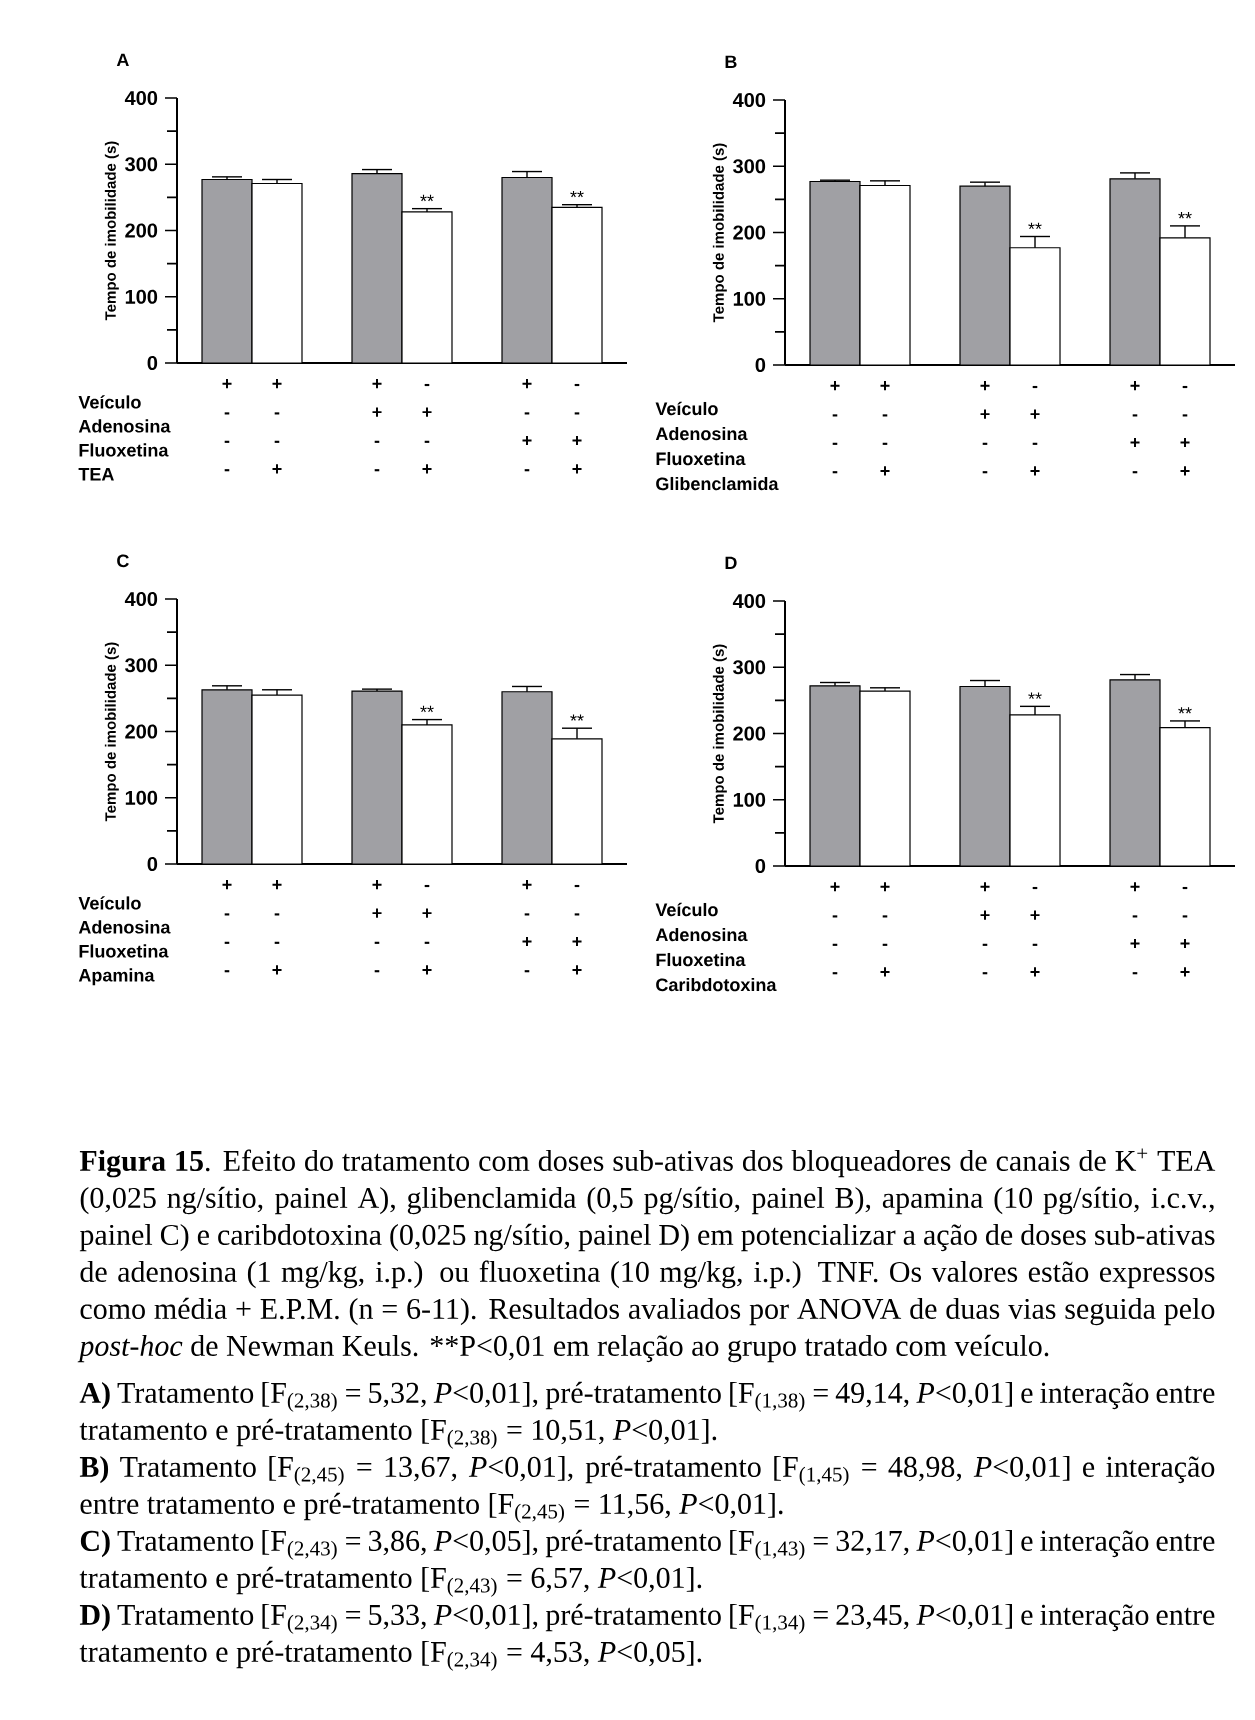  What do you see at coordinates (122, 60) in the screenshot?
I see `chart-title: A` at bounding box center [122, 60].